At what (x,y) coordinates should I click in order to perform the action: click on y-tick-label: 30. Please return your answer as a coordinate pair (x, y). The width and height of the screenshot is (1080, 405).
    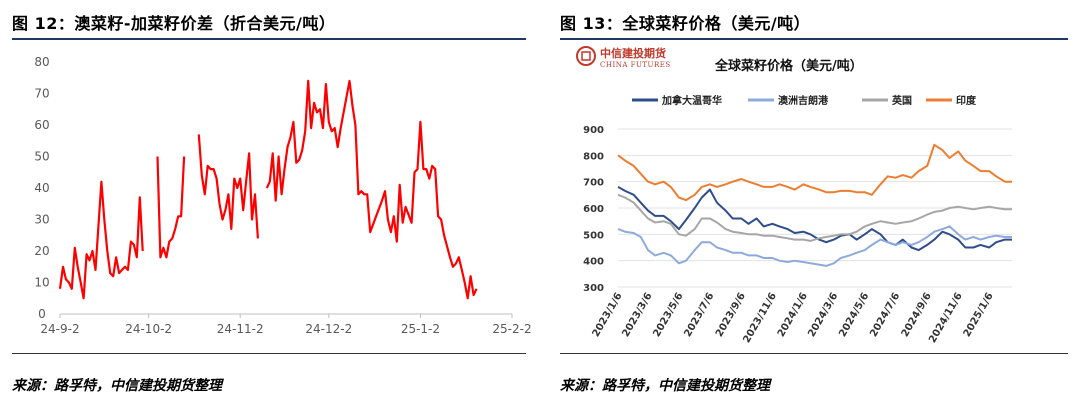
    Looking at the image, I should click on (41, 220).